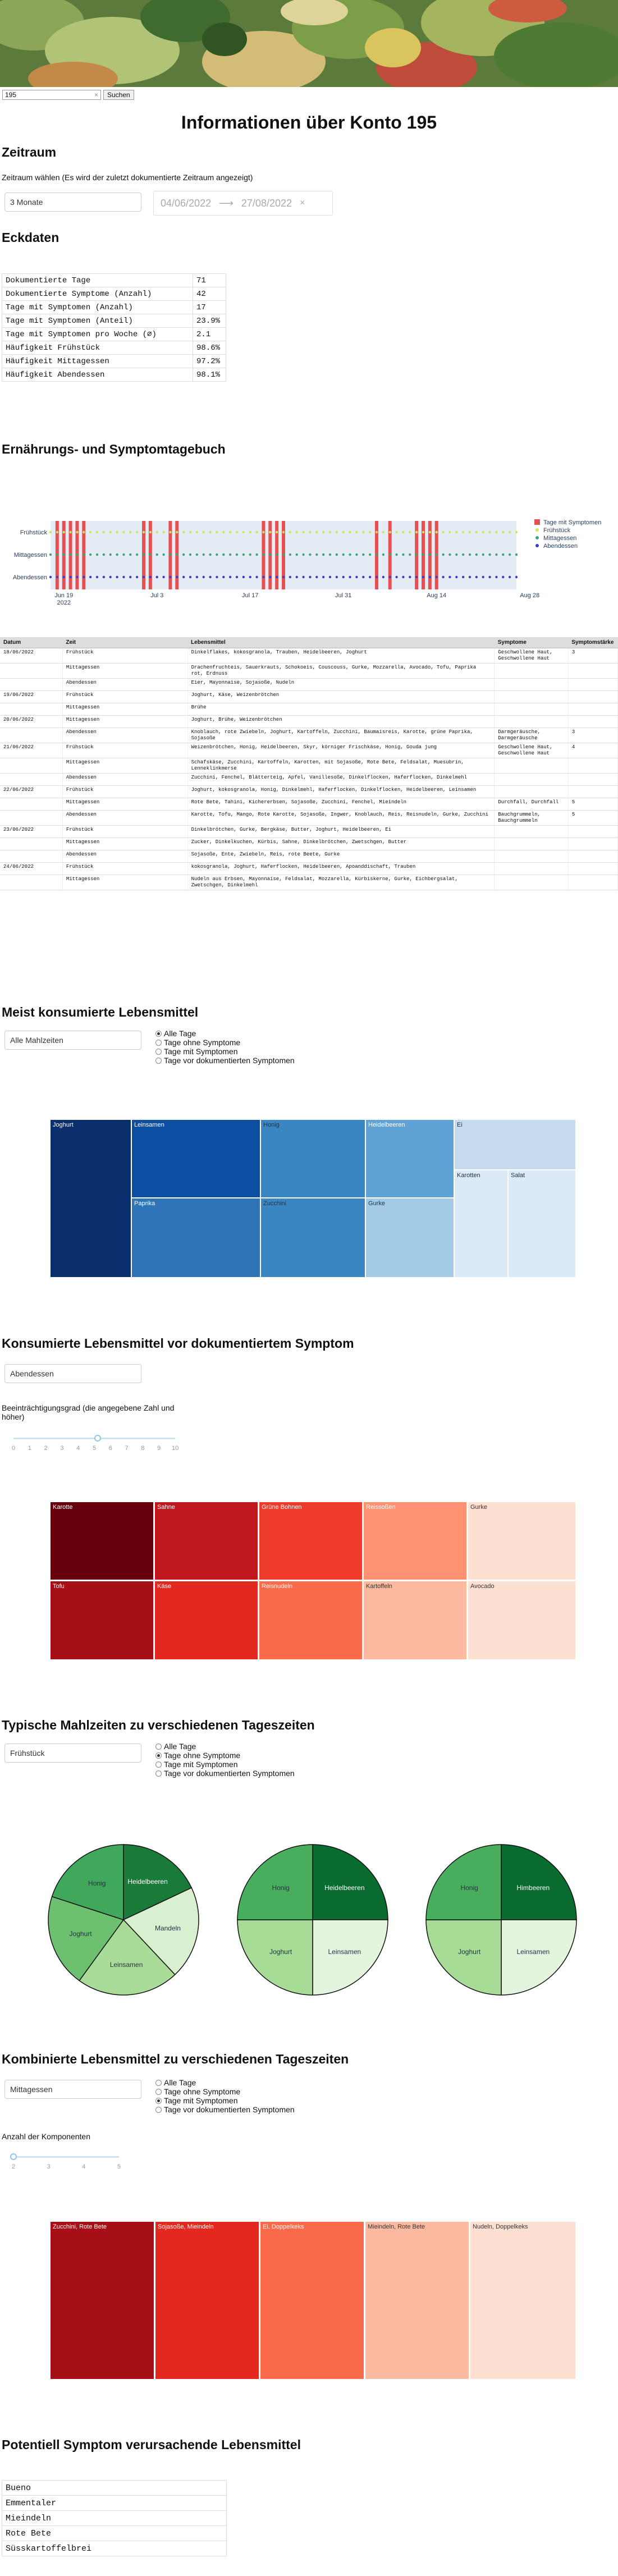 The height and width of the screenshot is (2576, 618). I want to click on date-range-picker: 04/06/2022 ⟶ 27/08/2022 ×, so click(243, 203).